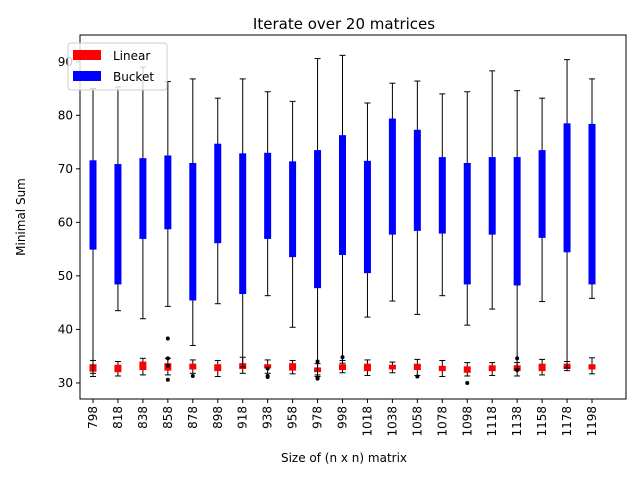  I want to click on y-axis-label: Minimal Sum, so click(21, 217).